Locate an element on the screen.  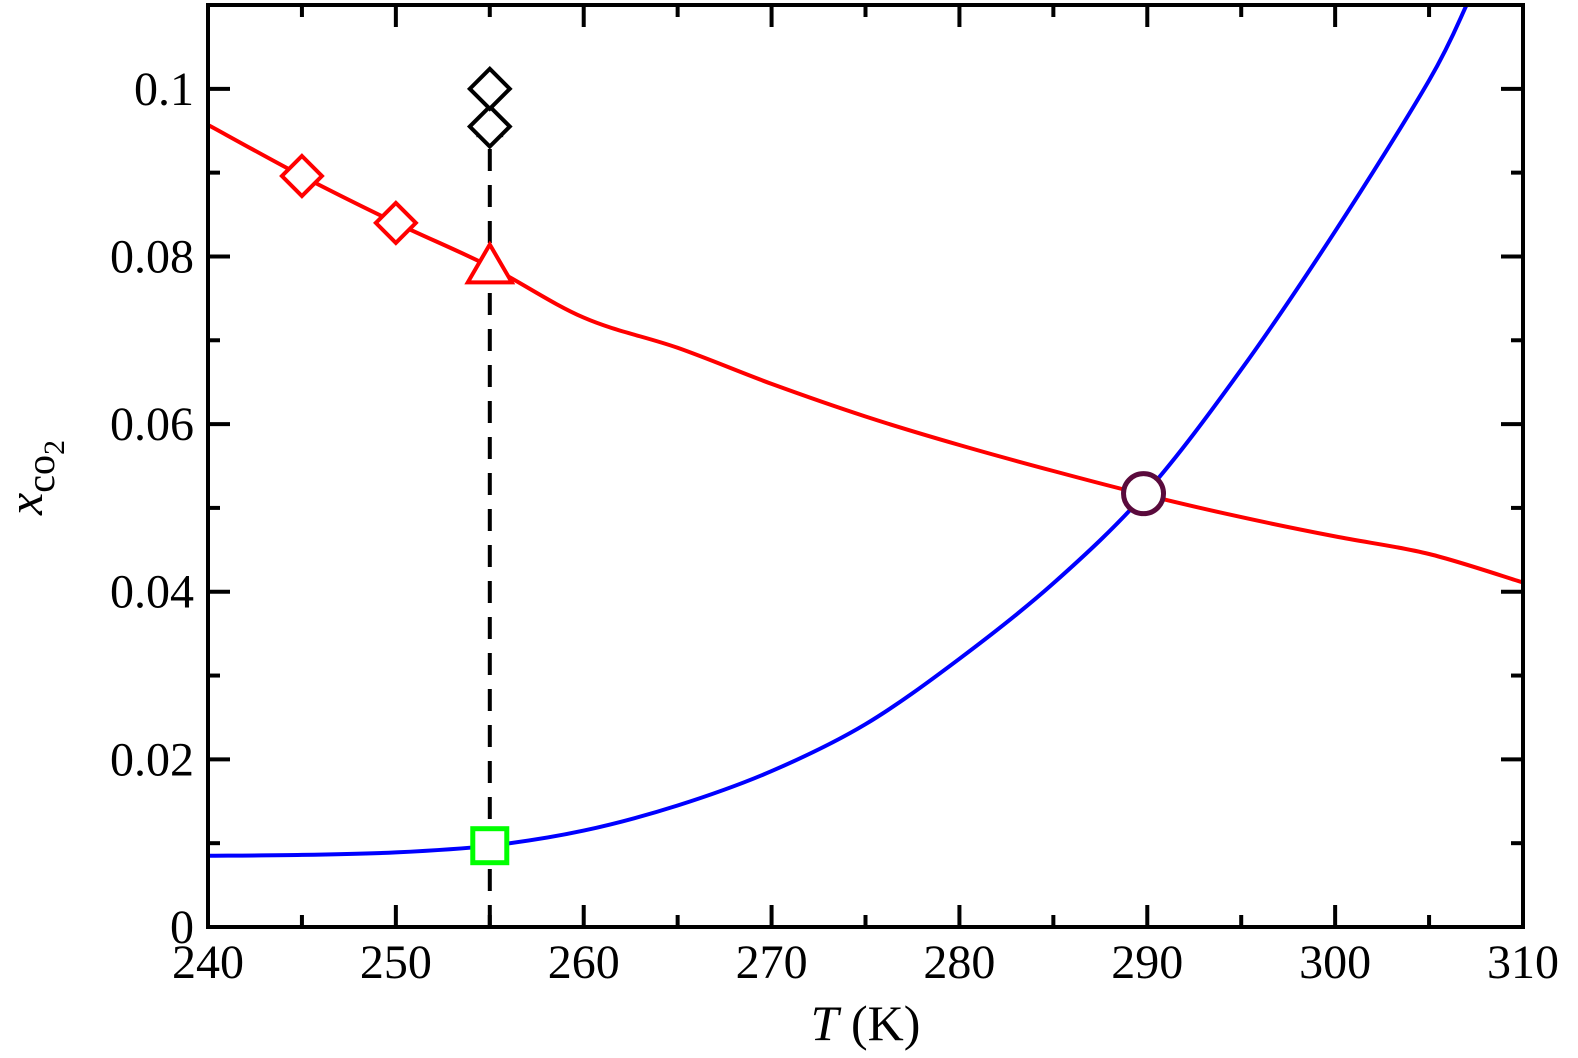
x-tick-label: 260 is located at coordinates (584, 962).